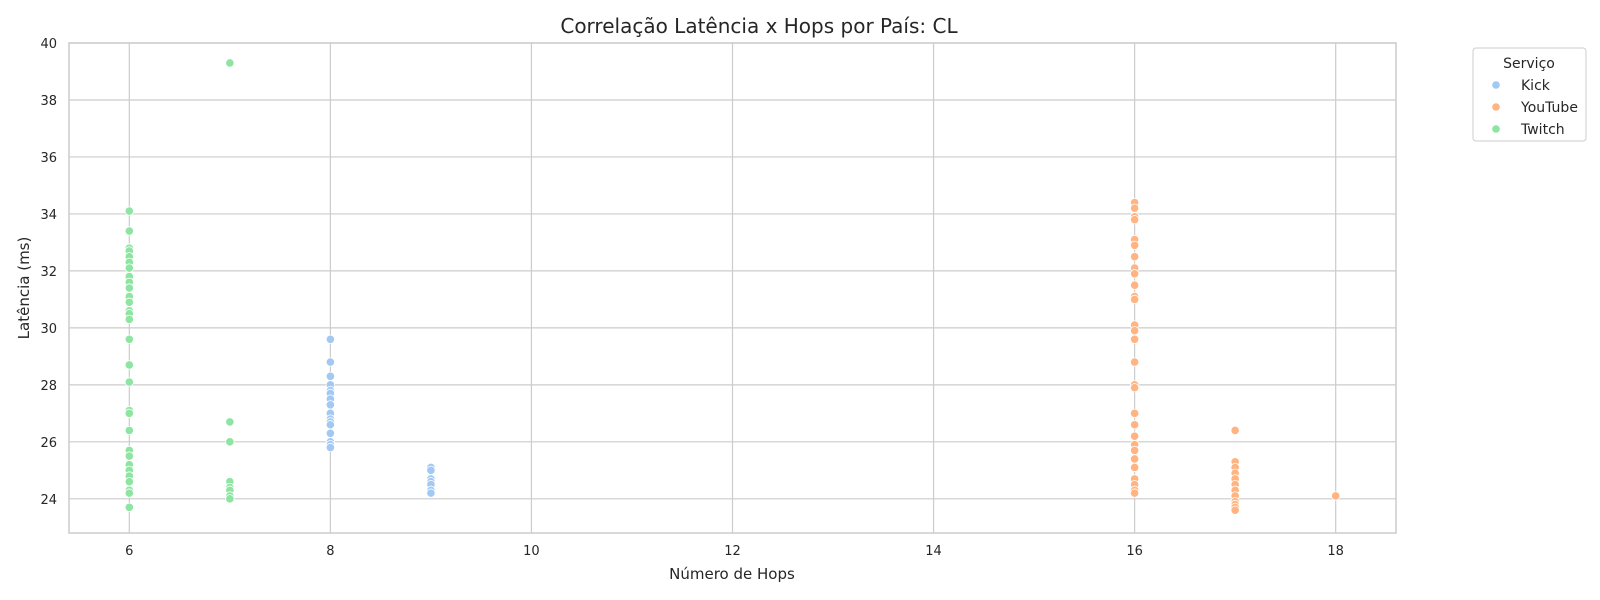 Image resolution: width=1600 pixels, height=600 pixels. I want to click on legend: Serviço Kick YouTube Twitch, so click(1529, 94).